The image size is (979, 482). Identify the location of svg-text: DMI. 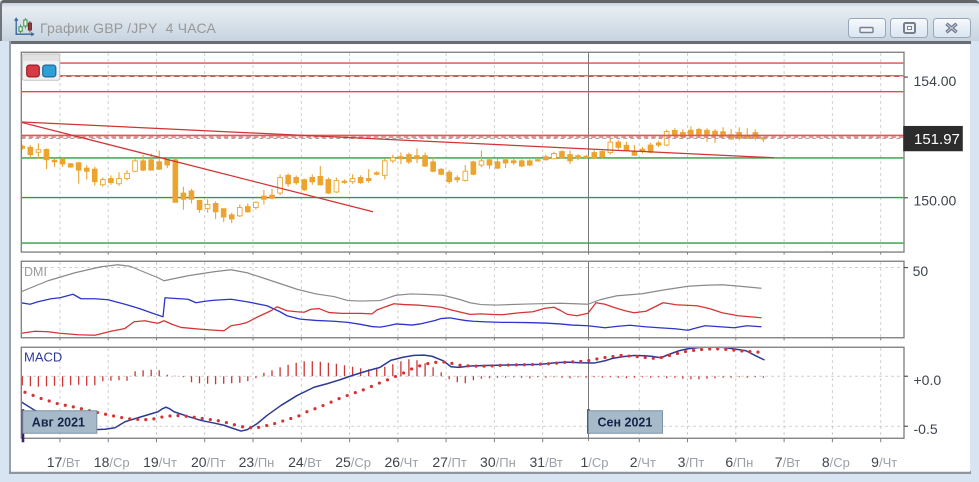
(35, 271).